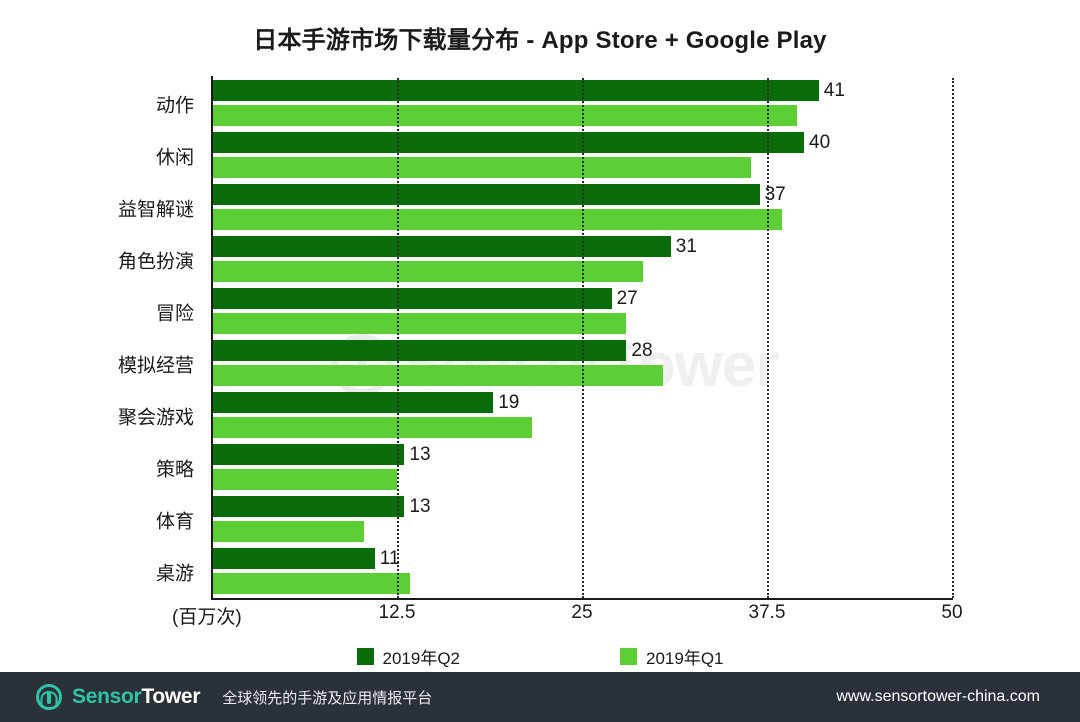 Image resolution: width=1080 pixels, height=722 pixels. Describe the element at coordinates (174, 158) in the screenshot. I see `category-label: 休闲` at that location.